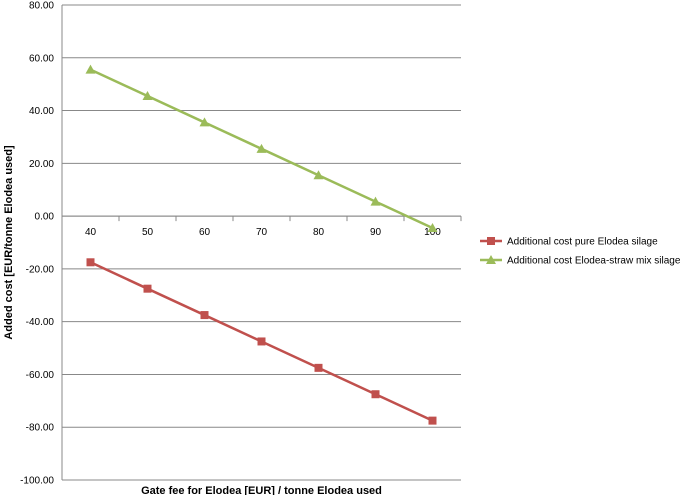 The height and width of the screenshot is (495, 685). I want to click on y-tick-label: -100.00, so click(37, 481).